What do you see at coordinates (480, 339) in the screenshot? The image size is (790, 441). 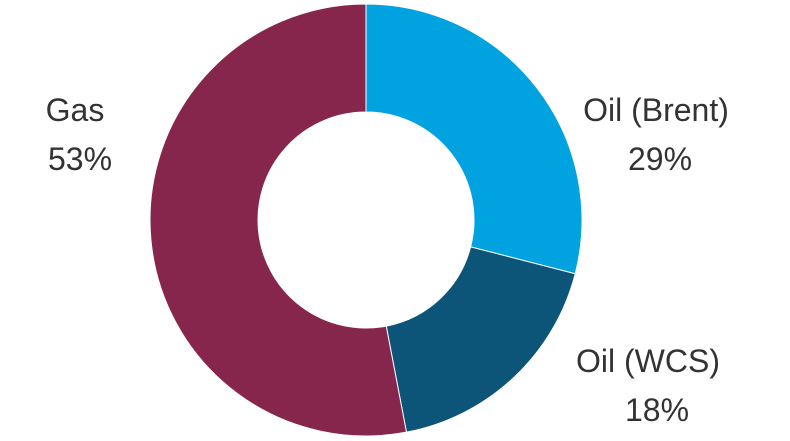 I see `slice-oil-wcs` at bounding box center [480, 339].